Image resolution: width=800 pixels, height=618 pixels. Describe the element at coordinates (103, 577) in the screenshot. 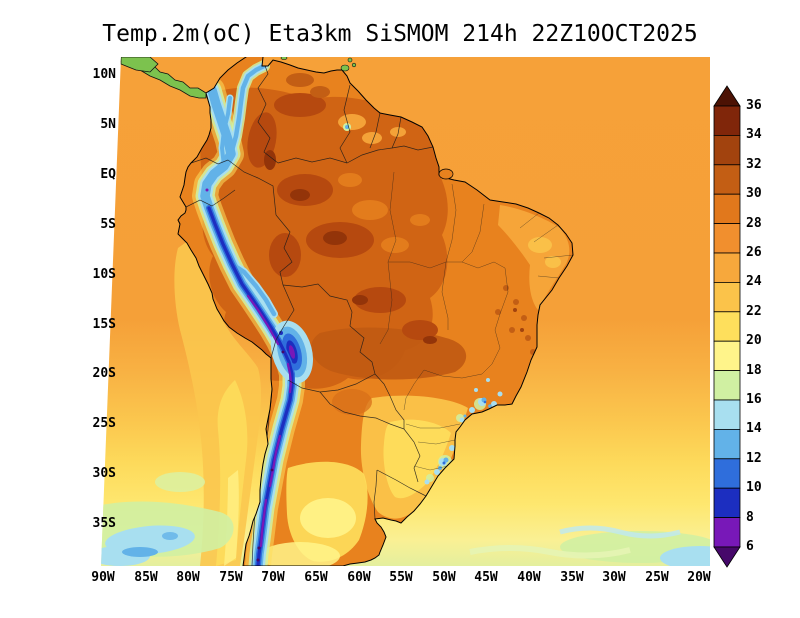

I see `lon-tick: 90W` at that location.